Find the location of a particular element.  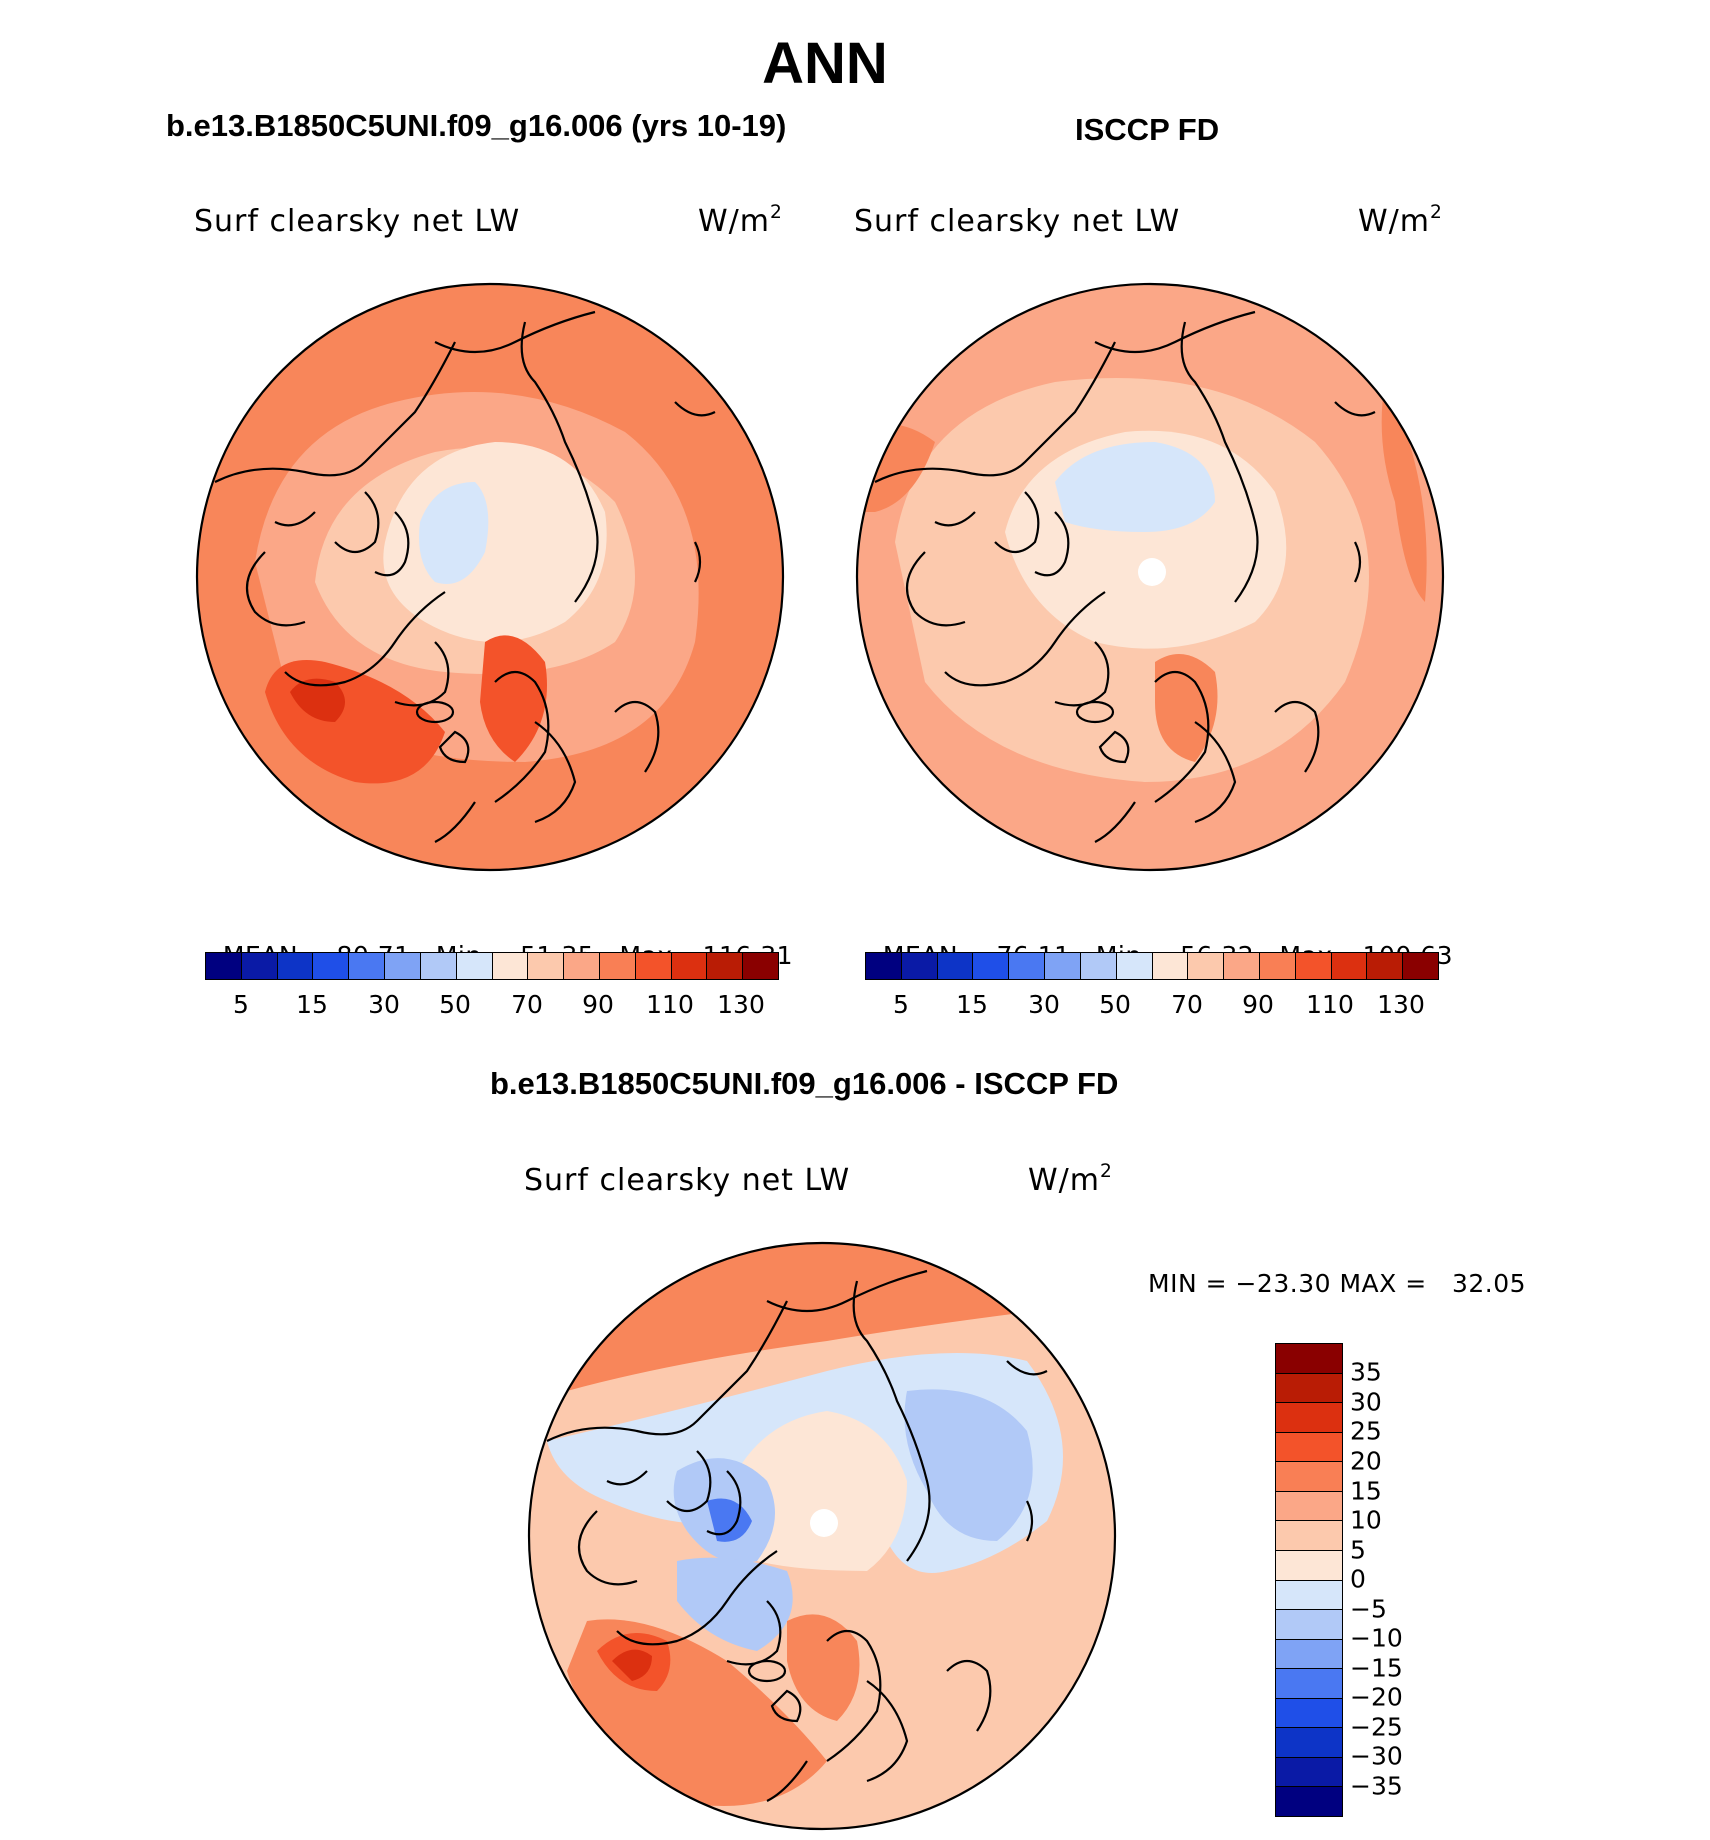

field-outer-east is located at coordinates (1404, 492).